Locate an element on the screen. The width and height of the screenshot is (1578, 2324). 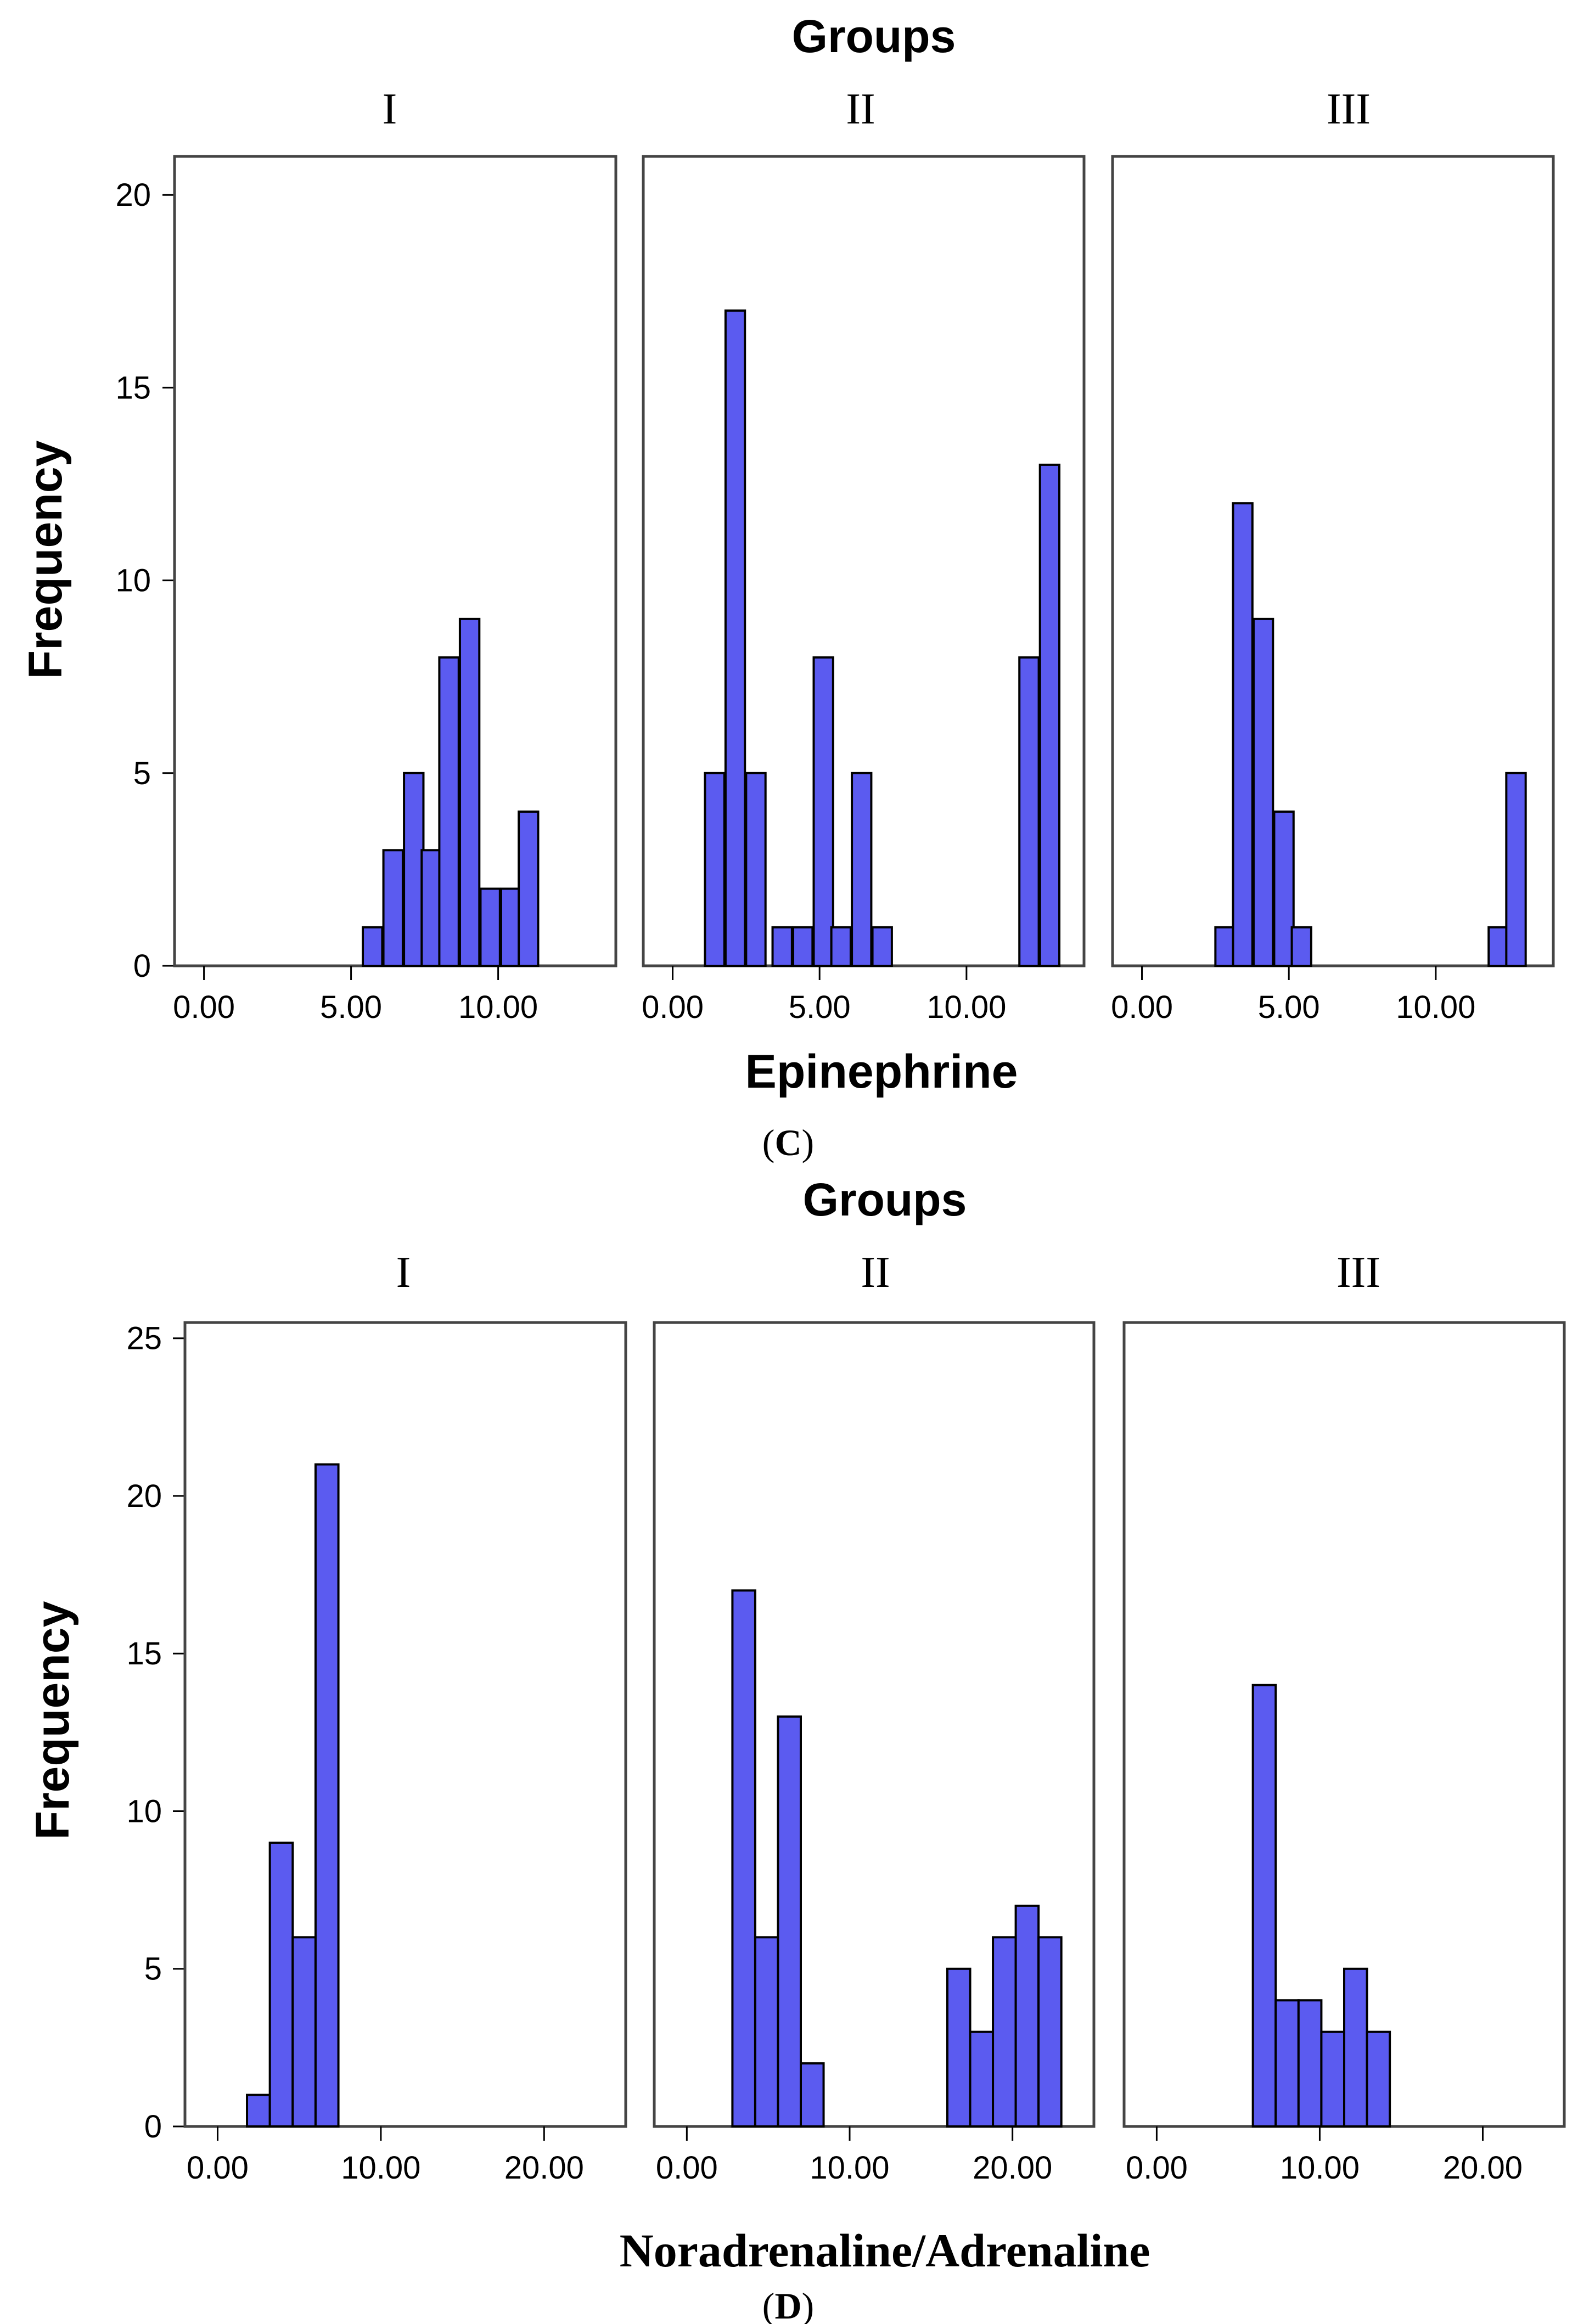
x-tick-label-d-p2-0: 0.00 is located at coordinates (687, 2168).